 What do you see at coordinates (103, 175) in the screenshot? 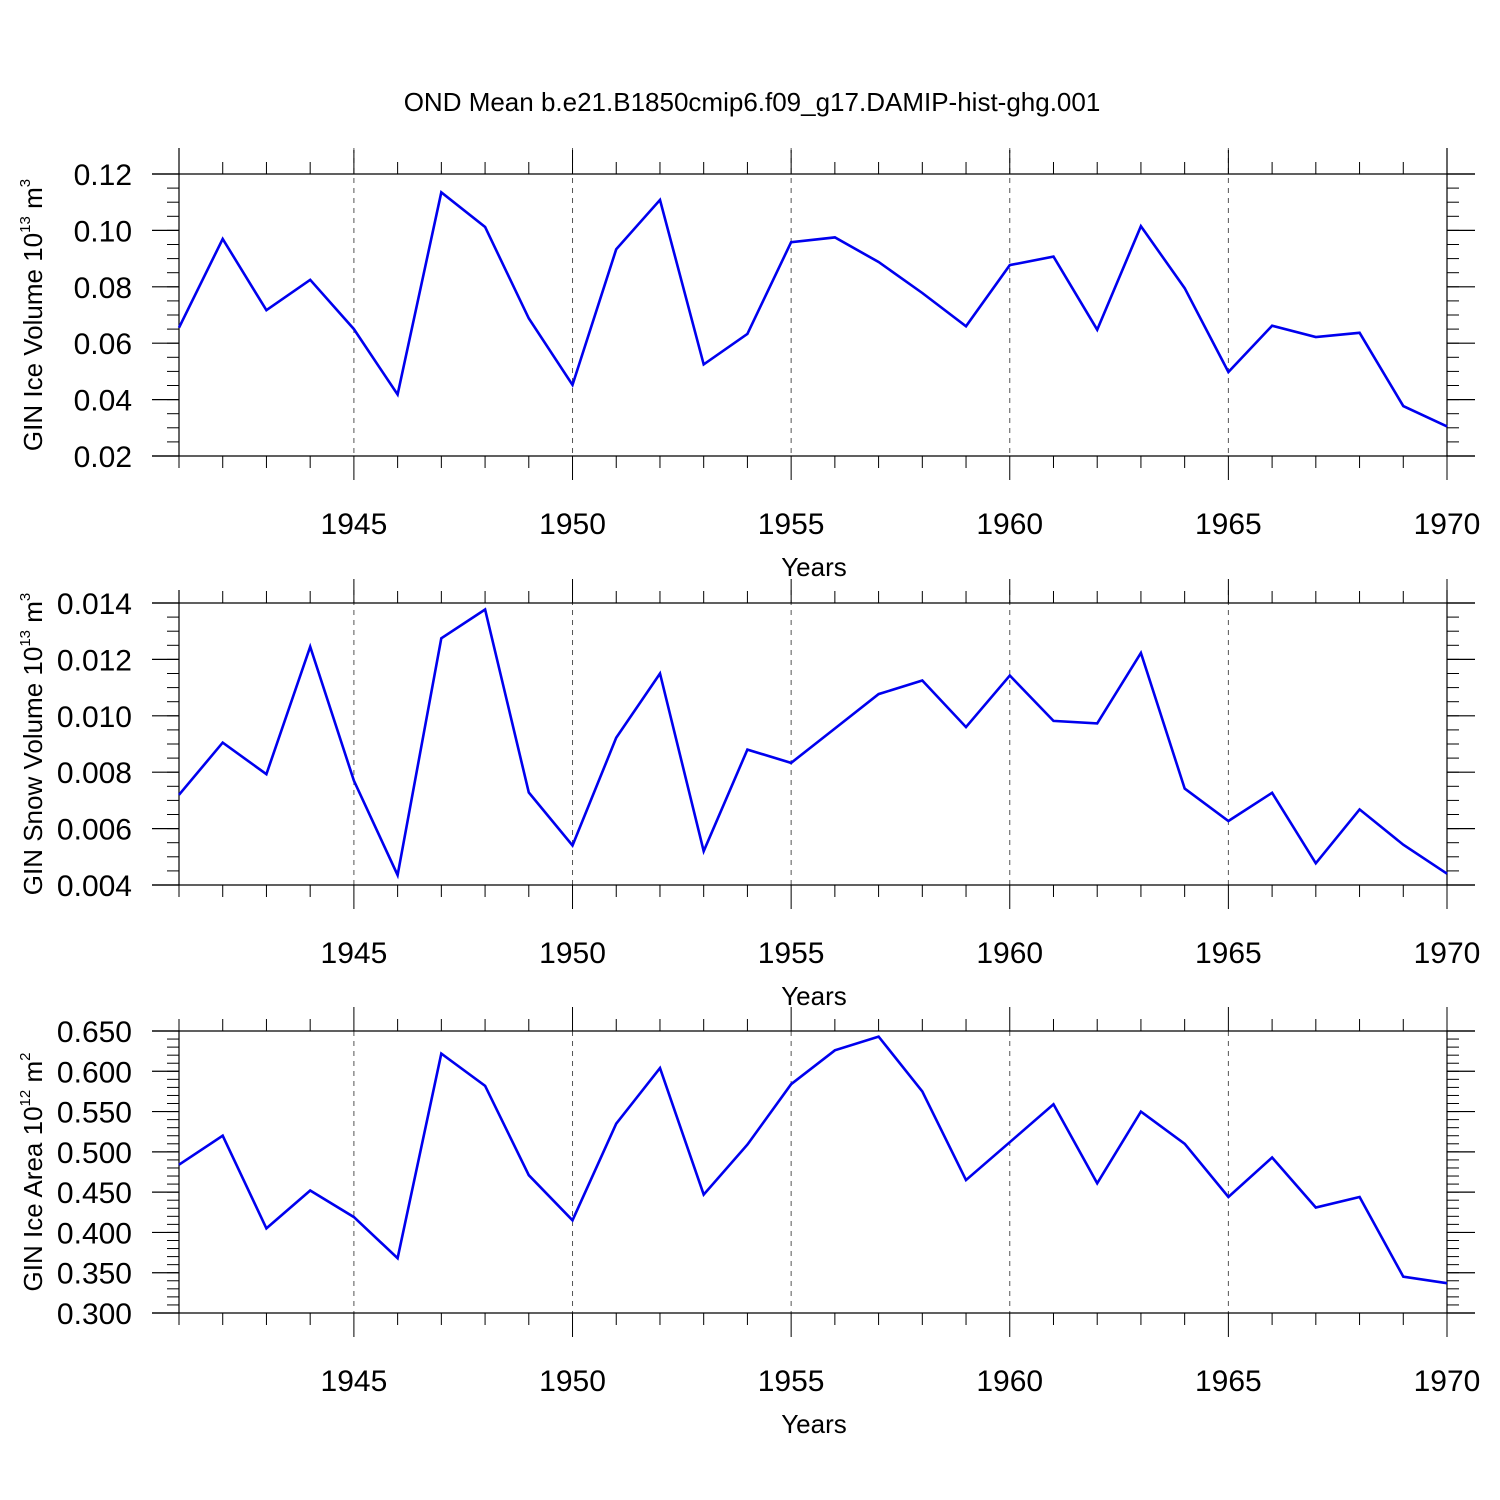
I see `y-tick-label: 0.12` at bounding box center [103, 175].